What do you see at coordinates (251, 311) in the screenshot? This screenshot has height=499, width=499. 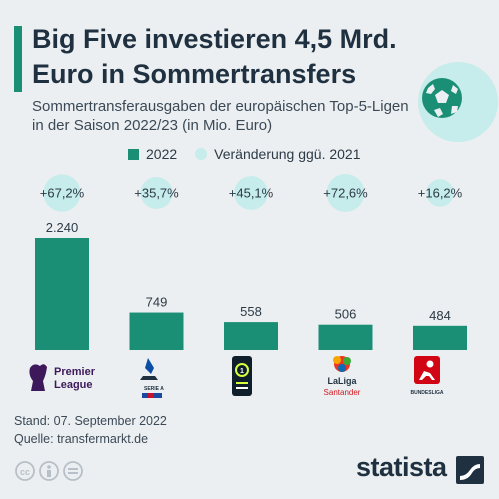 I see `value-label-ligue-1: 558` at bounding box center [251, 311].